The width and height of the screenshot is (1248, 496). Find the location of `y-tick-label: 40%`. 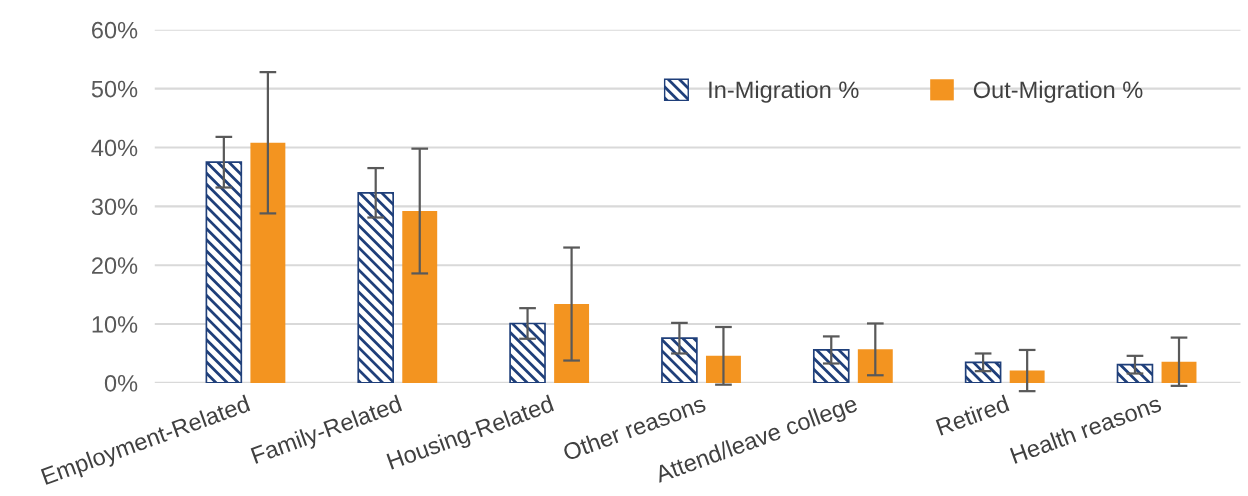

y-tick-label: 40% is located at coordinates (114, 148).